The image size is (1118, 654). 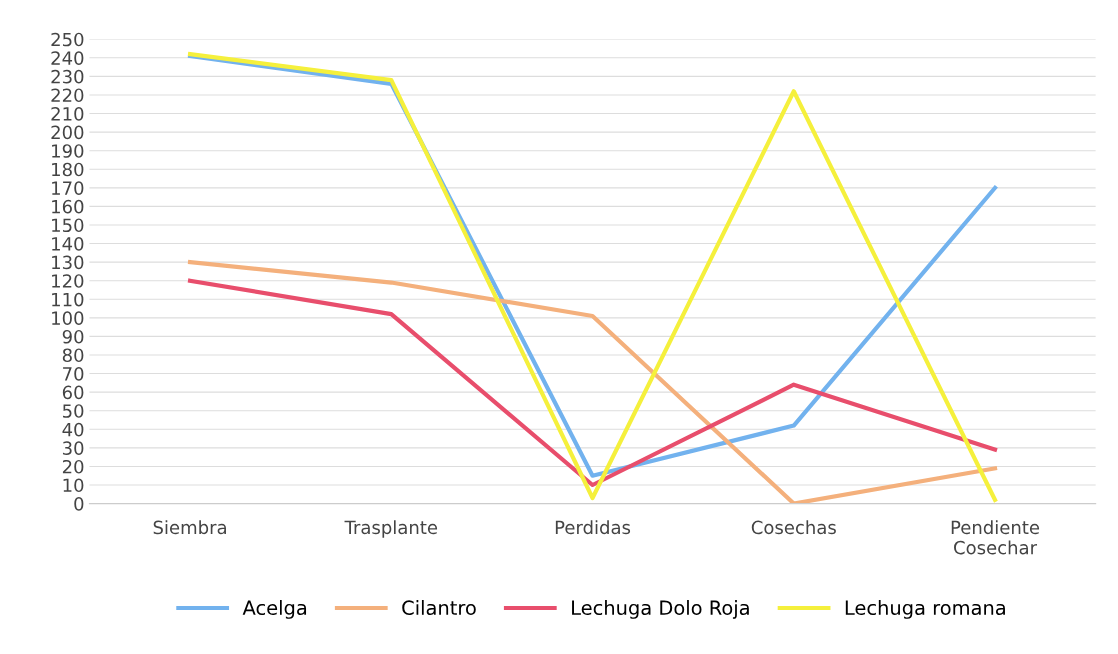 What do you see at coordinates (274, 609) in the screenshot?
I see `legend-label: Acelga` at bounding box center [274, 609].